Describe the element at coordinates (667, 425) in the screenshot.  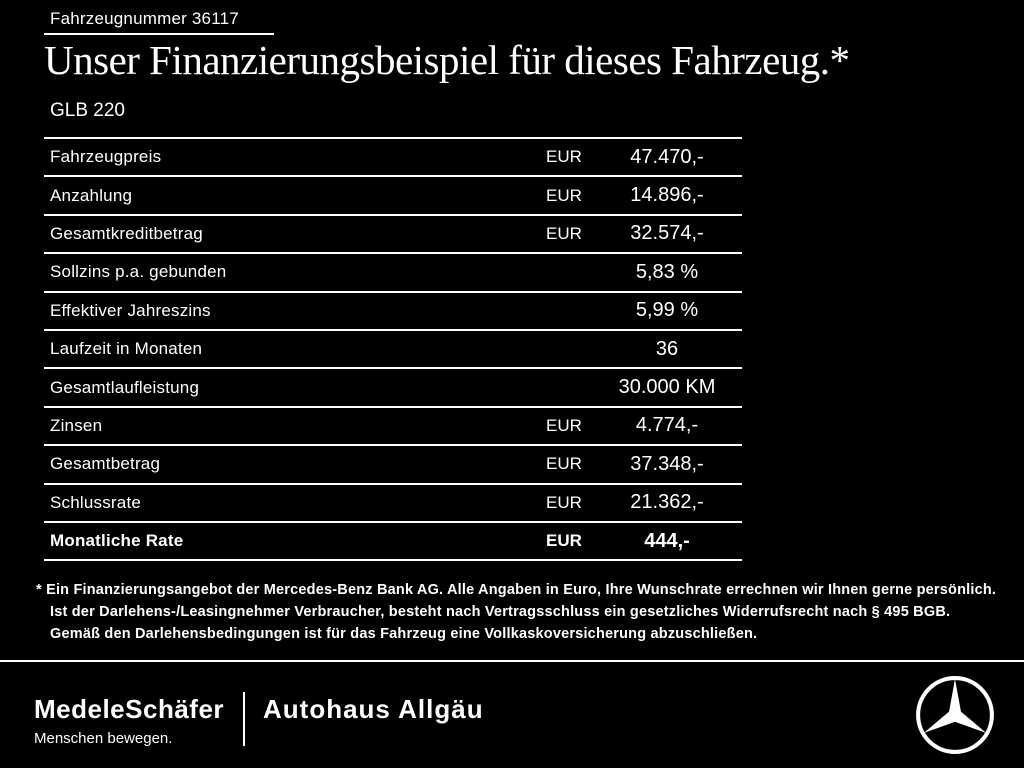
I see `row-value: 4.774,-` at that location.